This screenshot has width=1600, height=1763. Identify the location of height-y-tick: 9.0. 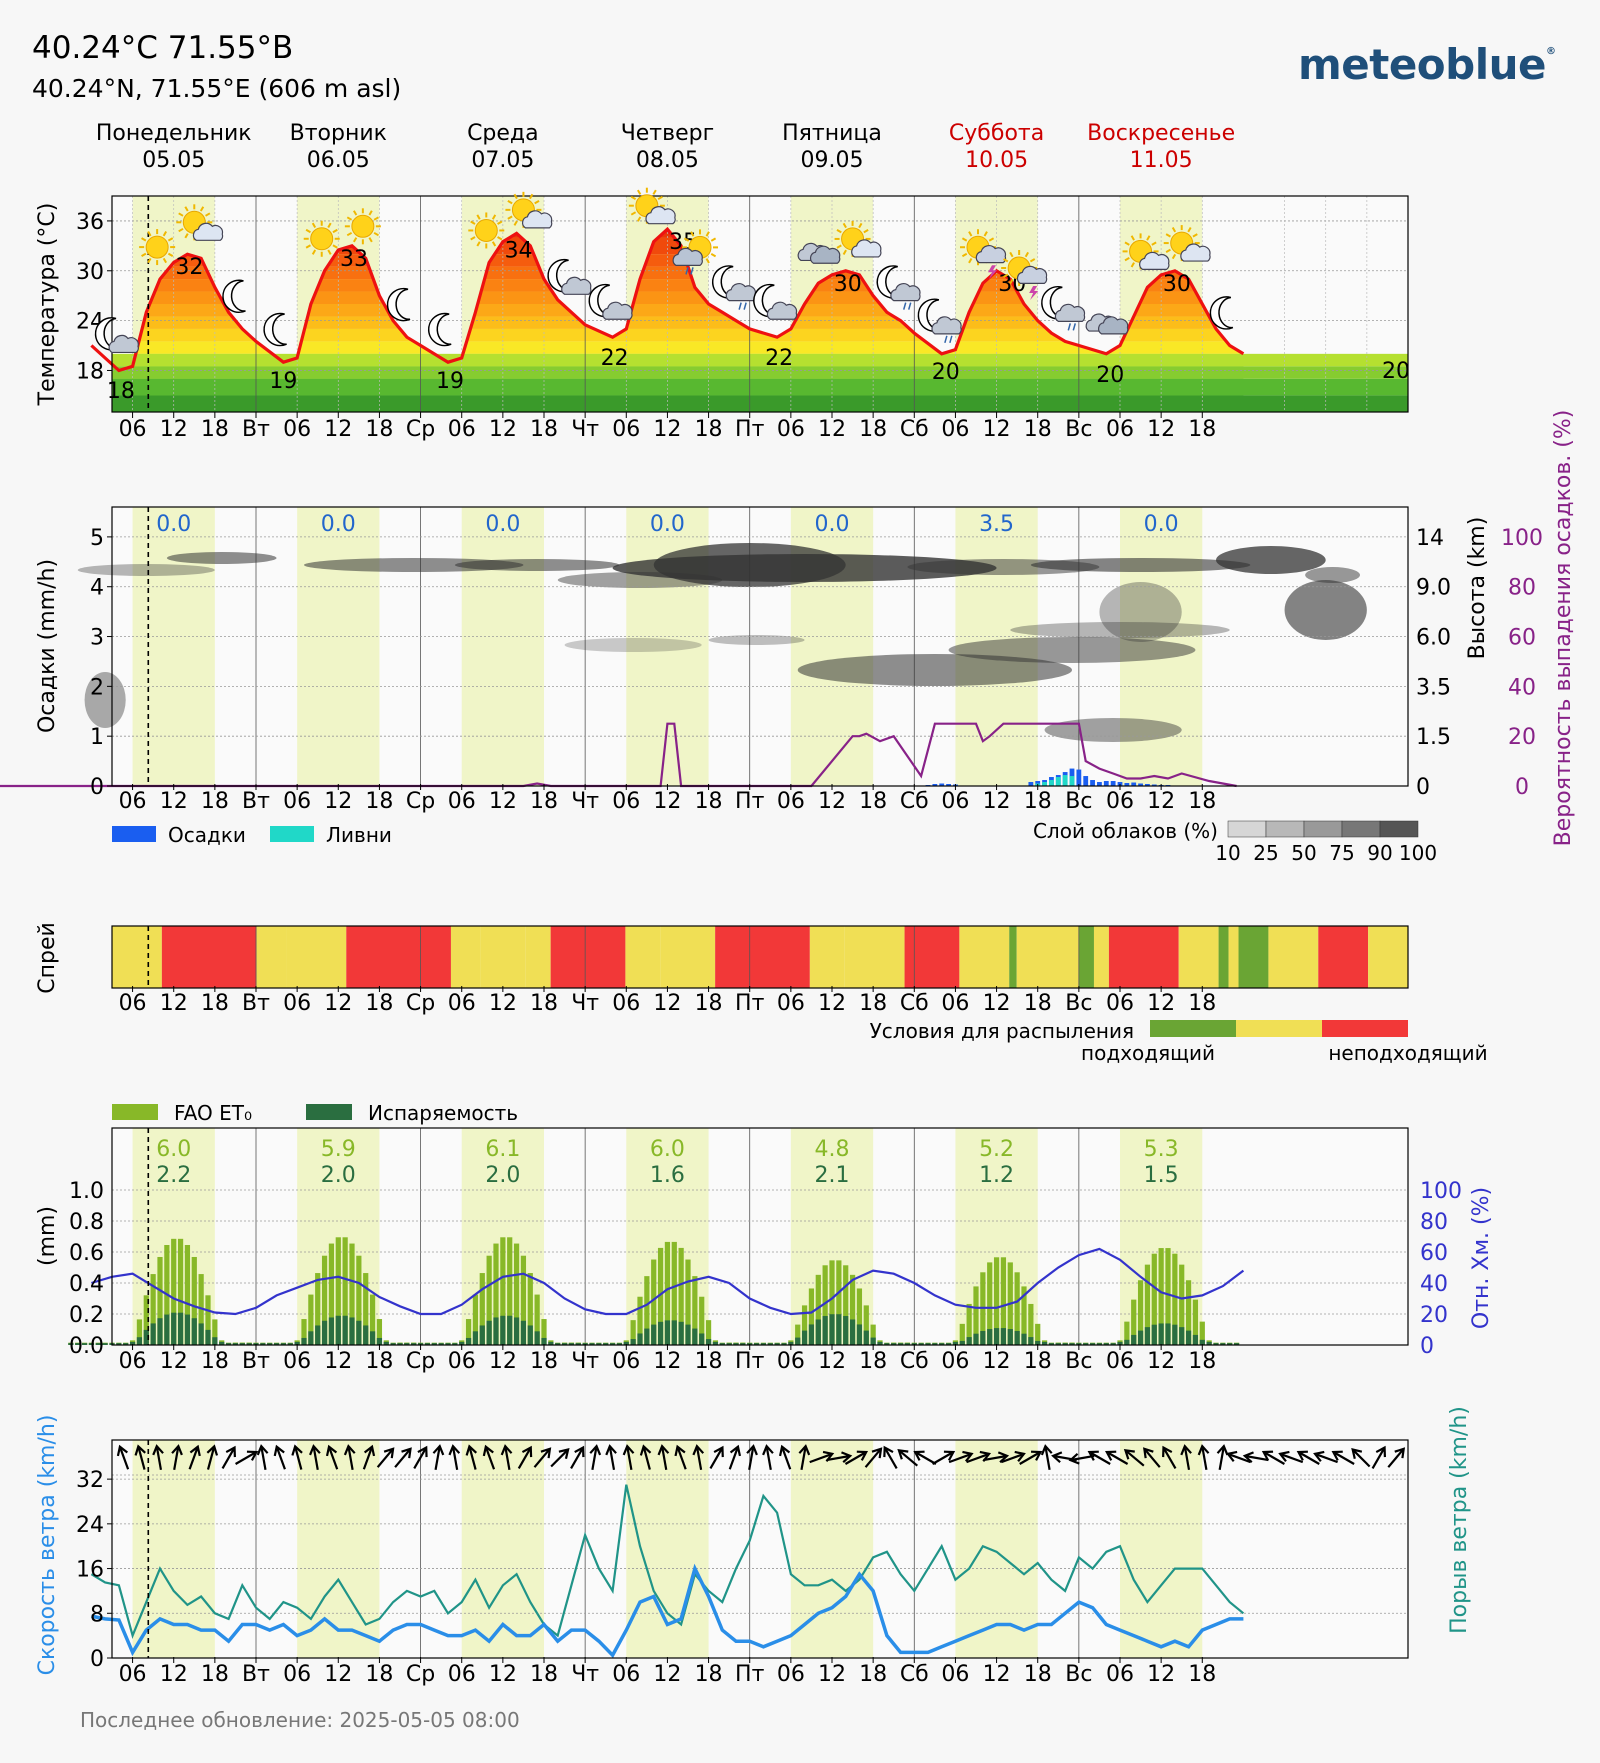
(1433, 588).